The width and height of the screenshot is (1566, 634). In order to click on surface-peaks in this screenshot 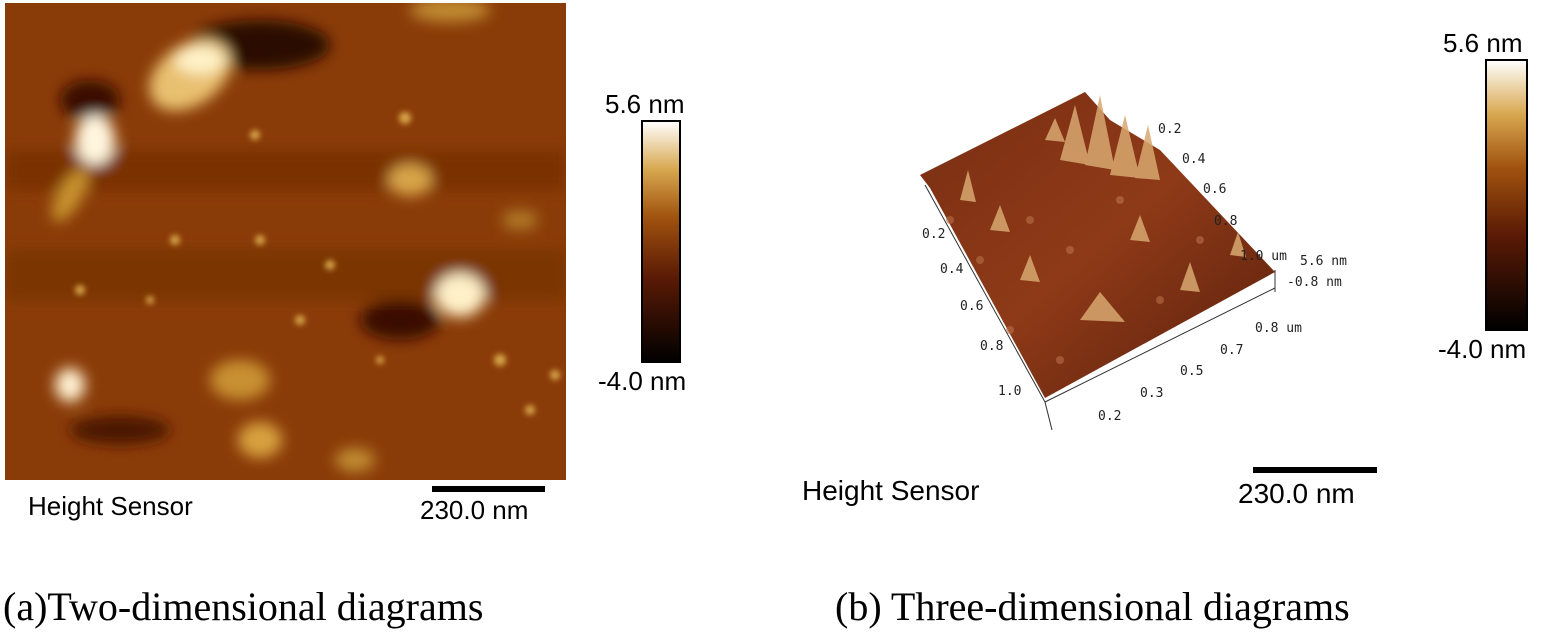, I will do `click(1103, 208)`.